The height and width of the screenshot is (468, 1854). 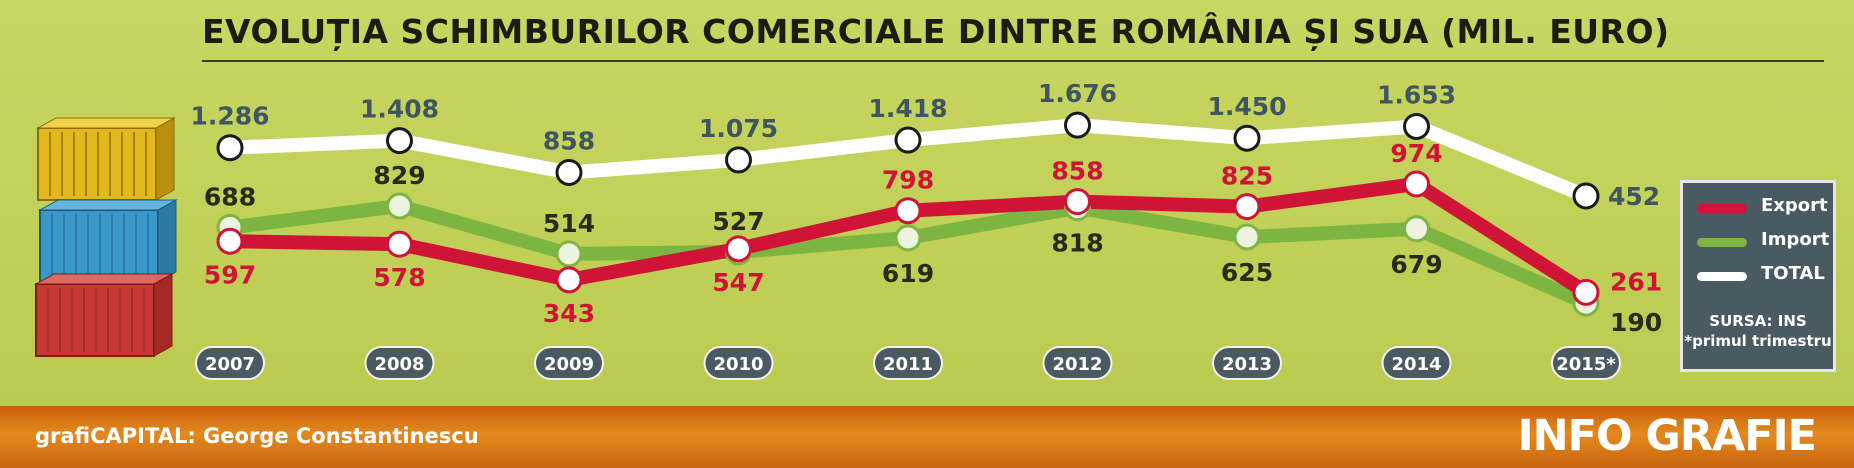 I want to click on point-export-2007, so click(x=230, y=241).